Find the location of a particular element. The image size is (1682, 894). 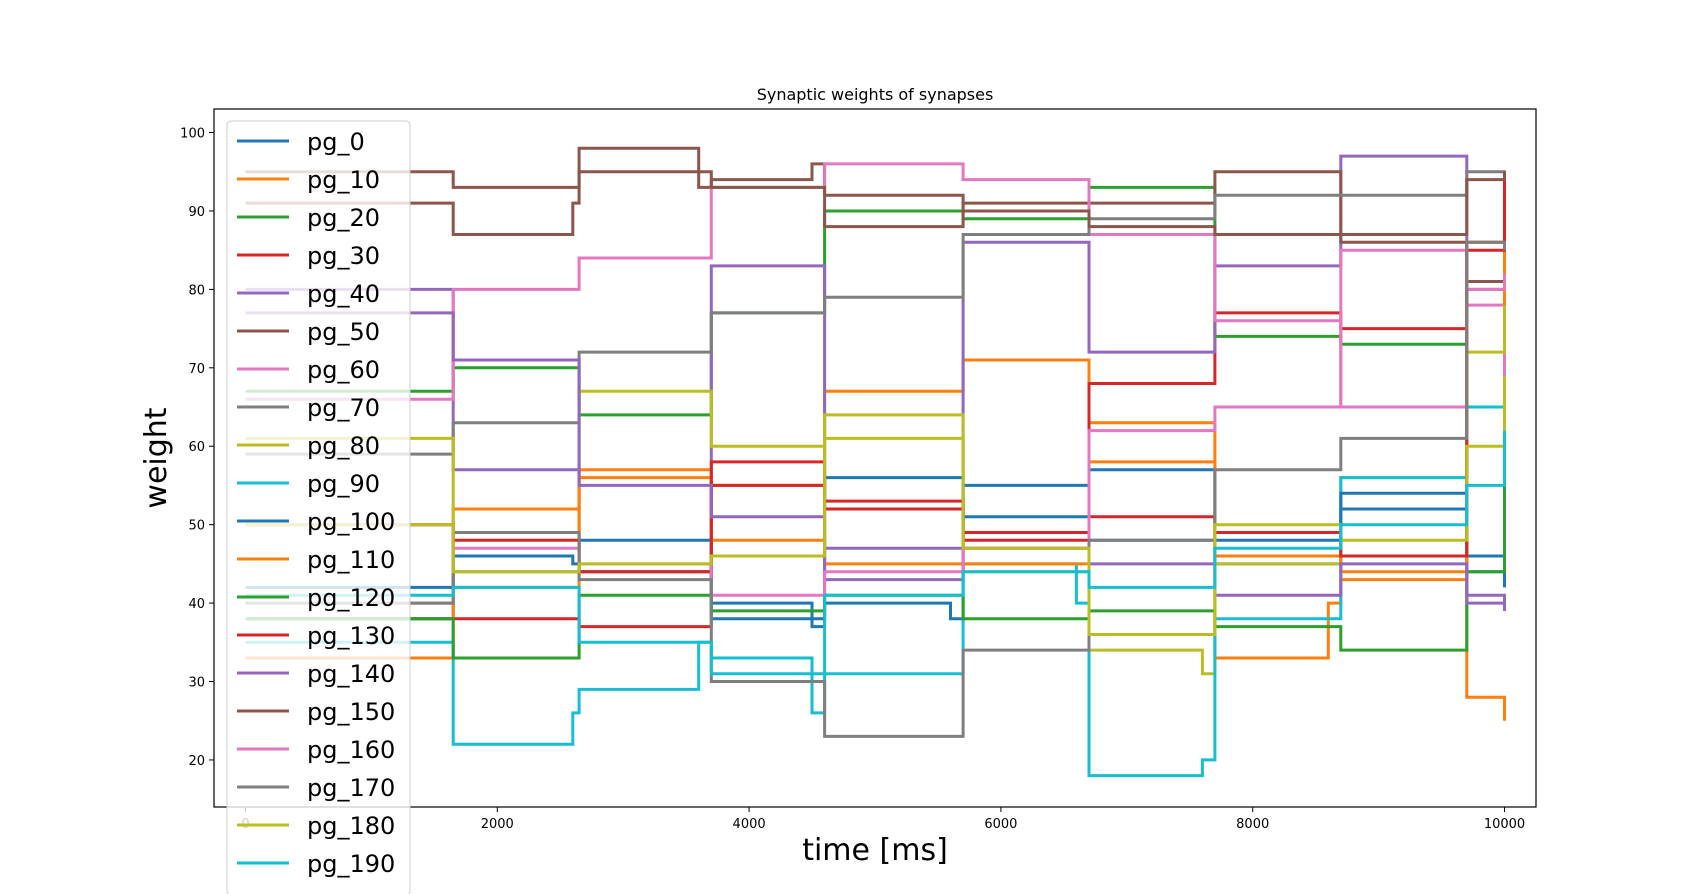

y-tick-label: 90 is located at coordinates (196, 212).